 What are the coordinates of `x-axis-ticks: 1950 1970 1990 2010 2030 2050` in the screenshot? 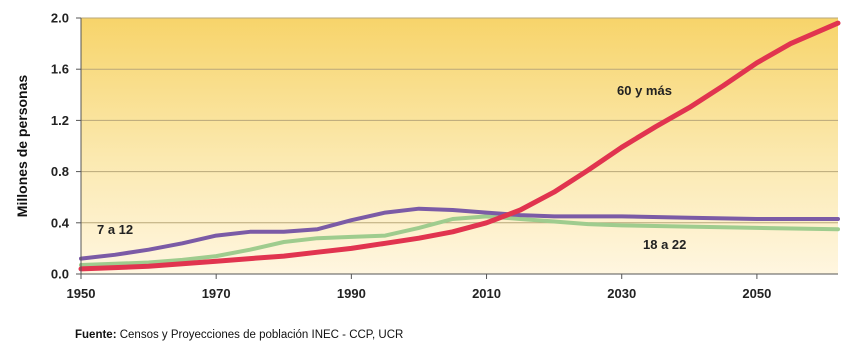 It's located at (419, 287).